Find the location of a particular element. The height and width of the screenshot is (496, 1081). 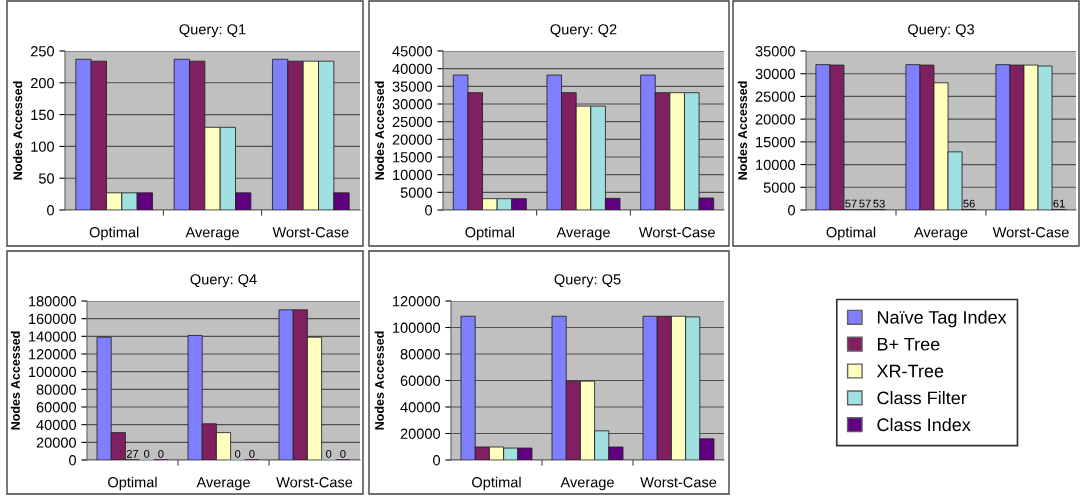

legend-label: XR-Tree is located at coordinates (910, 371).